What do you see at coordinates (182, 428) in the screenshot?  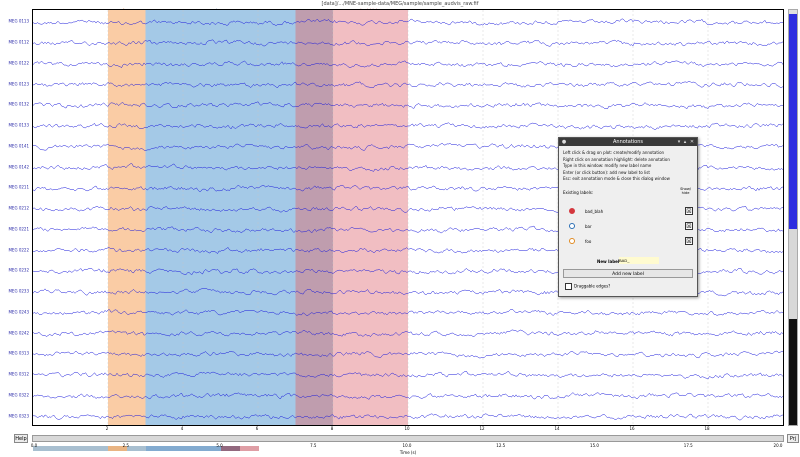 I see `top-tick-label: 4` at bounding box center [182, 428].